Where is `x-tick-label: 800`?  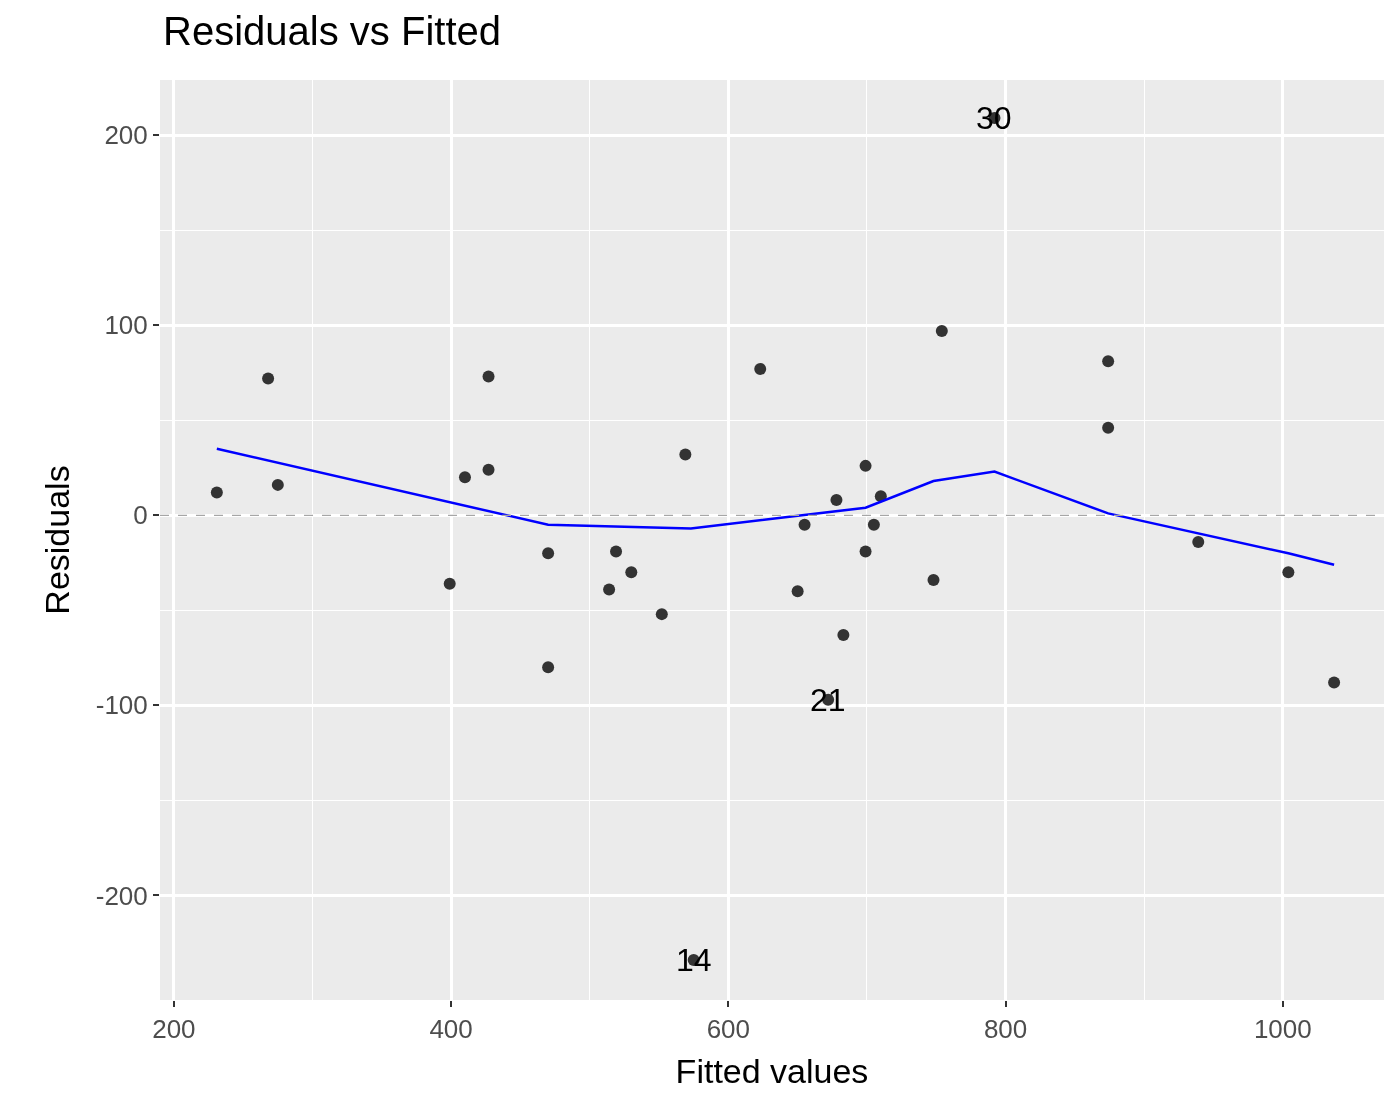 x-tick-label: 800 is located at coordinates (1005, 1029).